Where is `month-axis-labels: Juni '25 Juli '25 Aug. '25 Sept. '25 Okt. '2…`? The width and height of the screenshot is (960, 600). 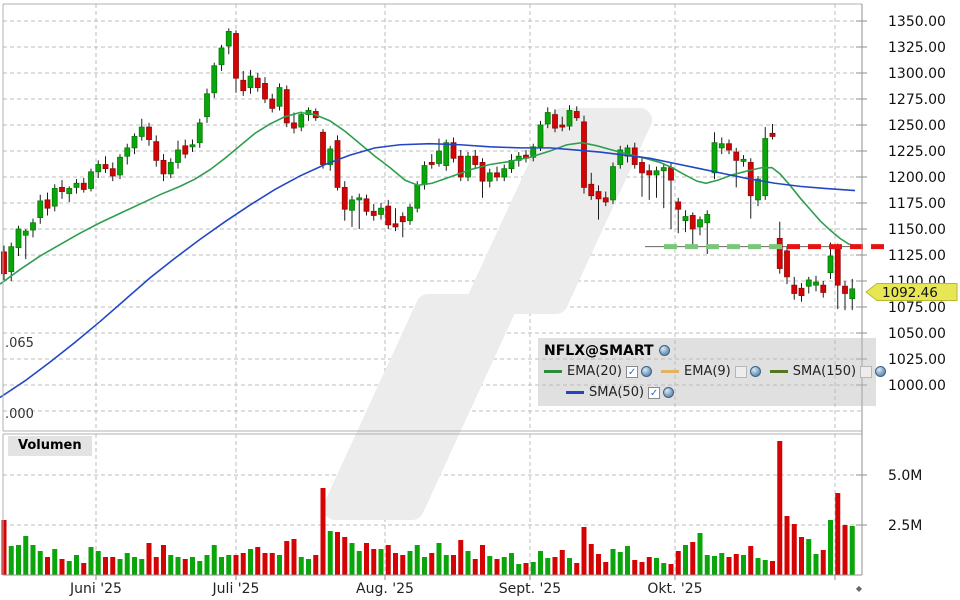 month-axis-labels: Juni '25 Juli '25 Aug. '25 Sept. '25 Okt. '2… is located at coordinates (452, 586).